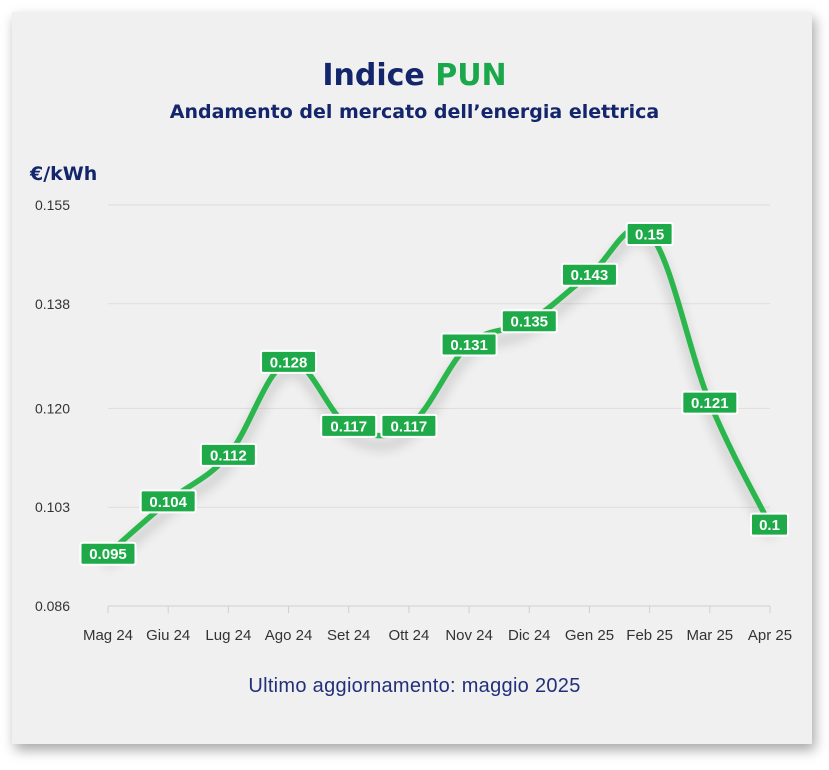 The image size is (829, 770). I want to click on data-label: 0.15, so click(649, 234).